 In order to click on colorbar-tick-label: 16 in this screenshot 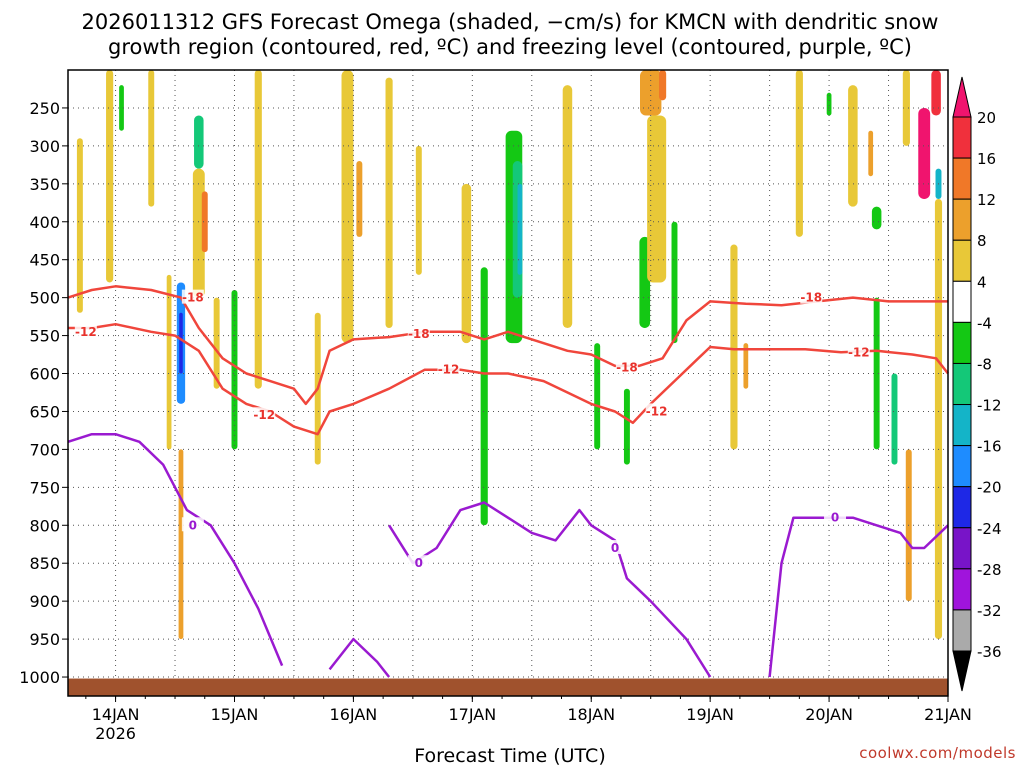, I will do `click(986, 159)`.